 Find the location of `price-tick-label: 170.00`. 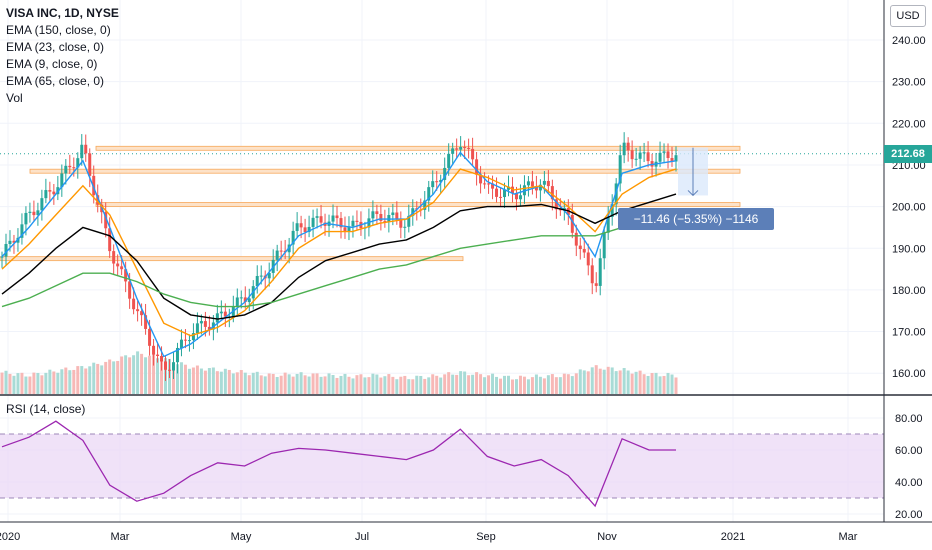

price-tick-label: 170.00 is located at coordinates (909, 333).